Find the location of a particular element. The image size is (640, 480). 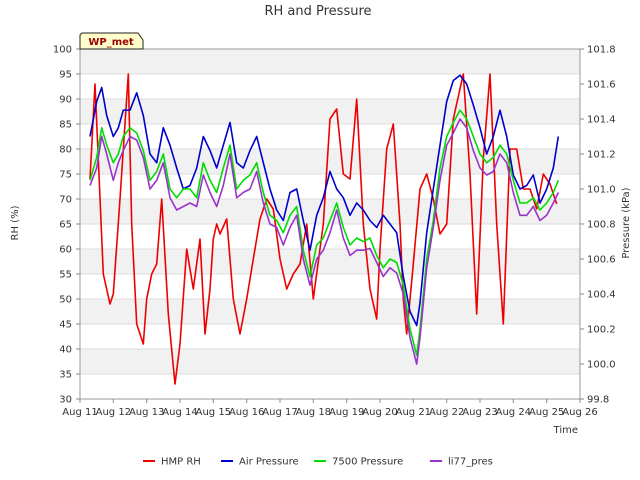

legend-label: Air Pressure is located at coordinates (269, 462).